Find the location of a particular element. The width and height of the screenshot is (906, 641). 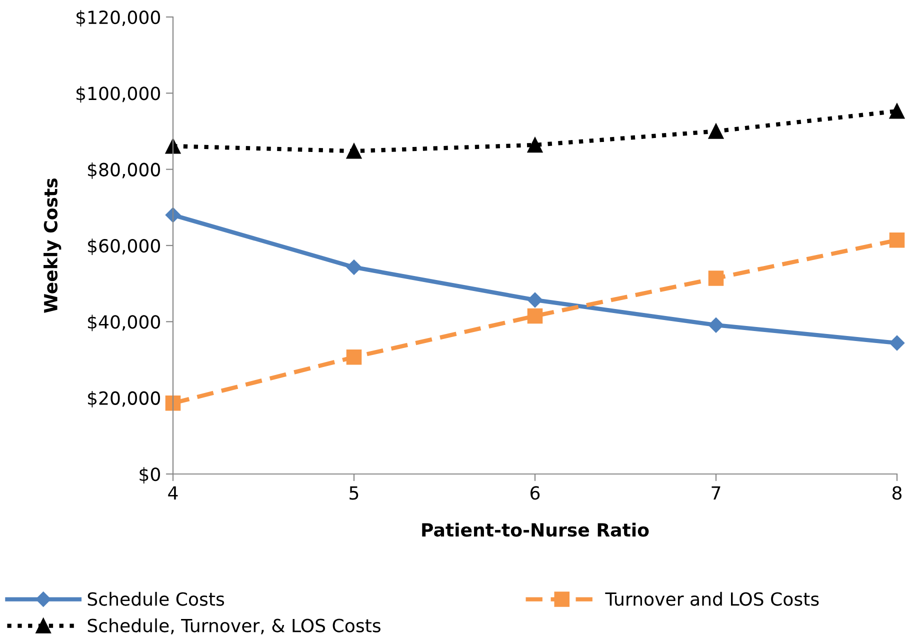

y-tick-label: $80,000 is located at coordinates (124, 170).